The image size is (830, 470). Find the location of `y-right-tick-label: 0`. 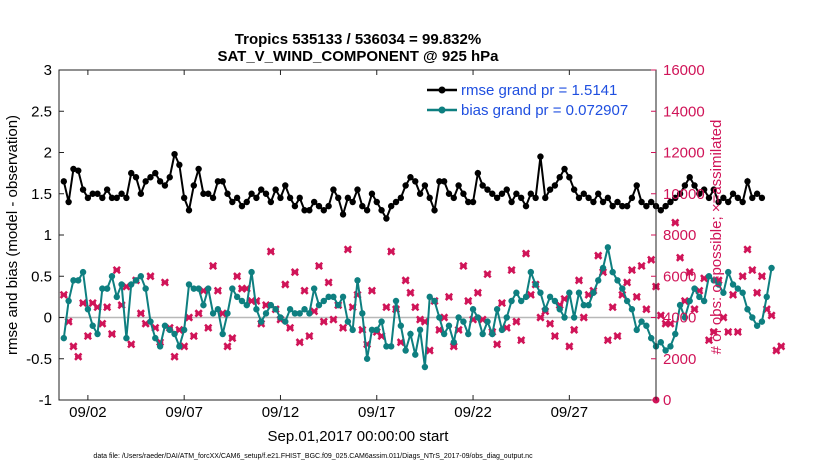

y-right-tick-label: 0 is located at coordinates (667, 400).